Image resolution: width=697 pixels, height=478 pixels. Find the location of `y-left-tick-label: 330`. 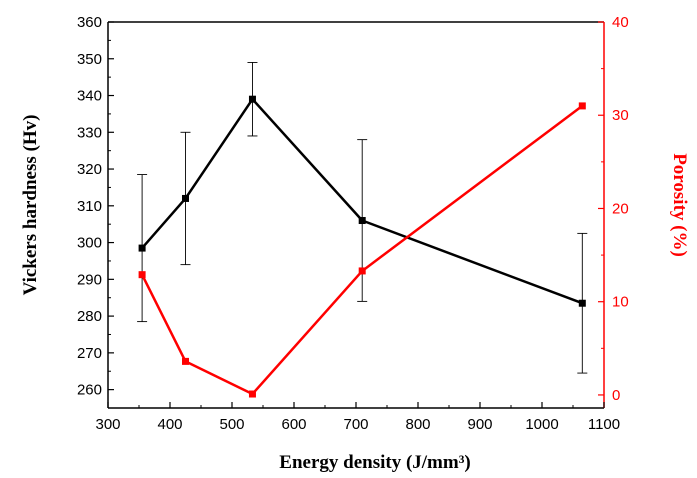

y-left-tick-label: 330 is located at coordinates (89, 132).